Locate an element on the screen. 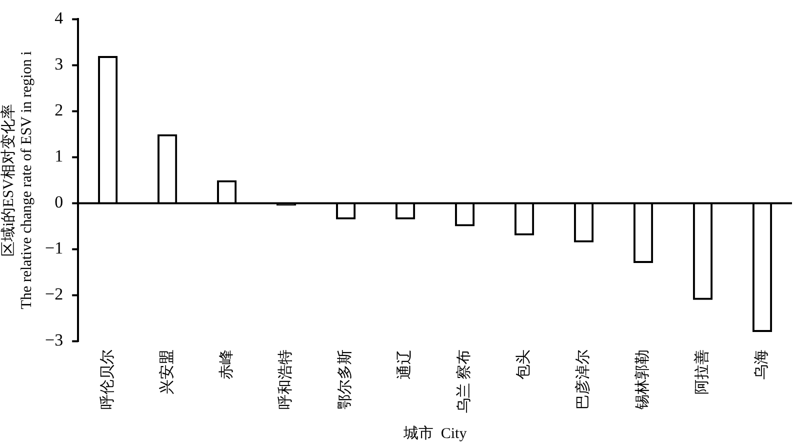 This screenshot has height=447, width=800. x-tick-label: 兴安盟 is located at coordinates (167, 371).